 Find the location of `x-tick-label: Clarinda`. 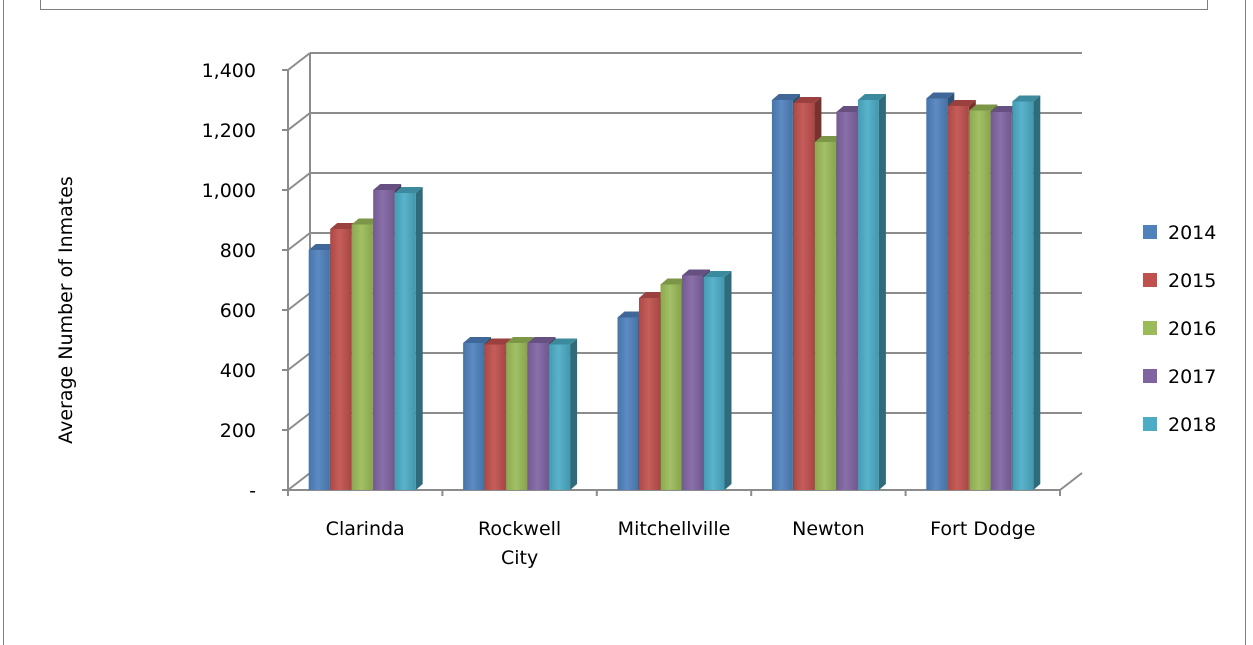

x-tick-label: Clarinda is located at coordinates (365, 529).